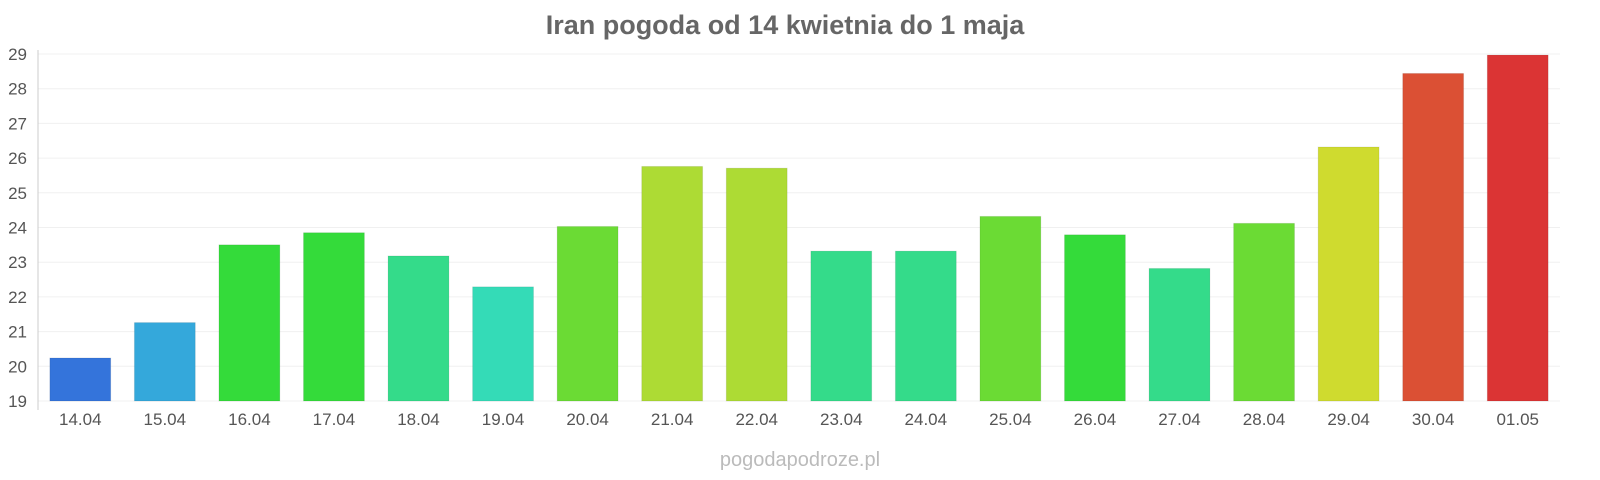 Image resolution: width=1600 pixels, height=480 pixels. What do you see at coordinates (587, 313) in the screenshot?
I see `bar-20.04` at bounding box center [587, 313].